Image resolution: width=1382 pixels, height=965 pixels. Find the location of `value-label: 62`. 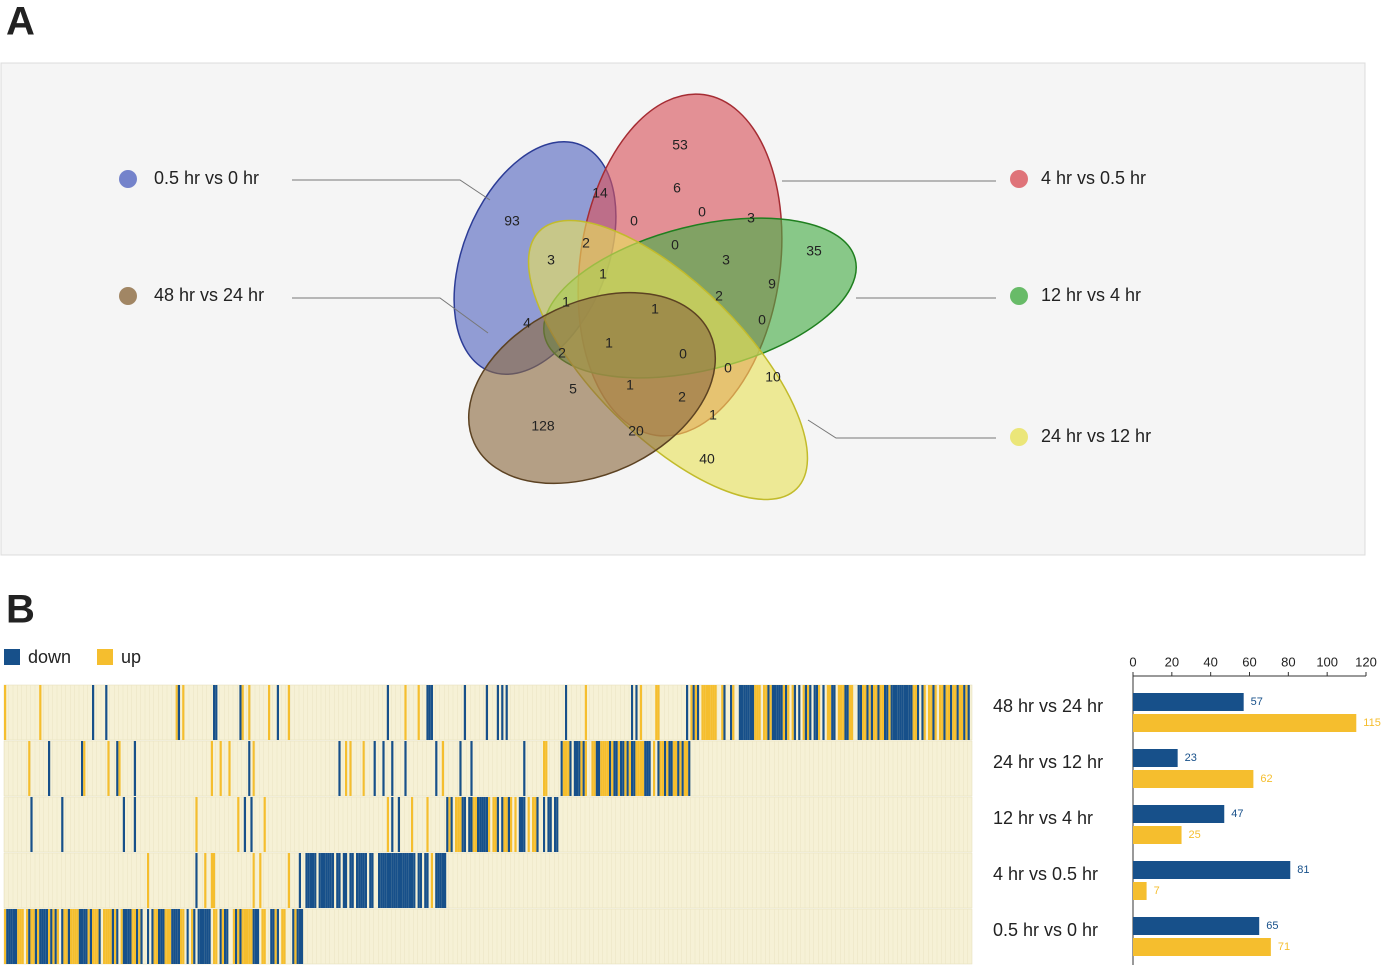

value-label: 62 is located at coordinates (1266, 779).